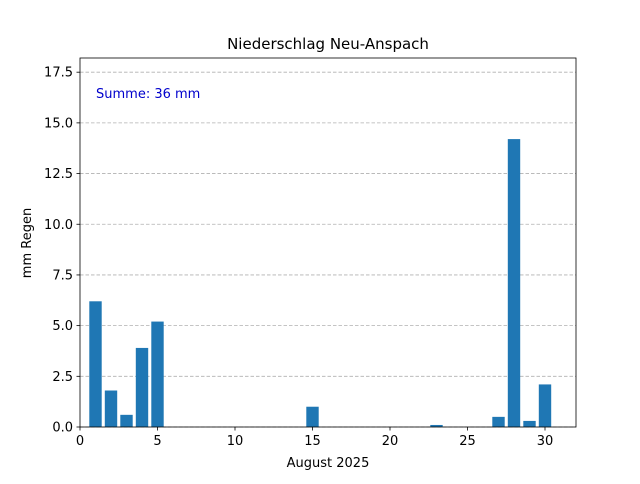  I want to click on y-tick-label: 17.5, so click(58, 73).